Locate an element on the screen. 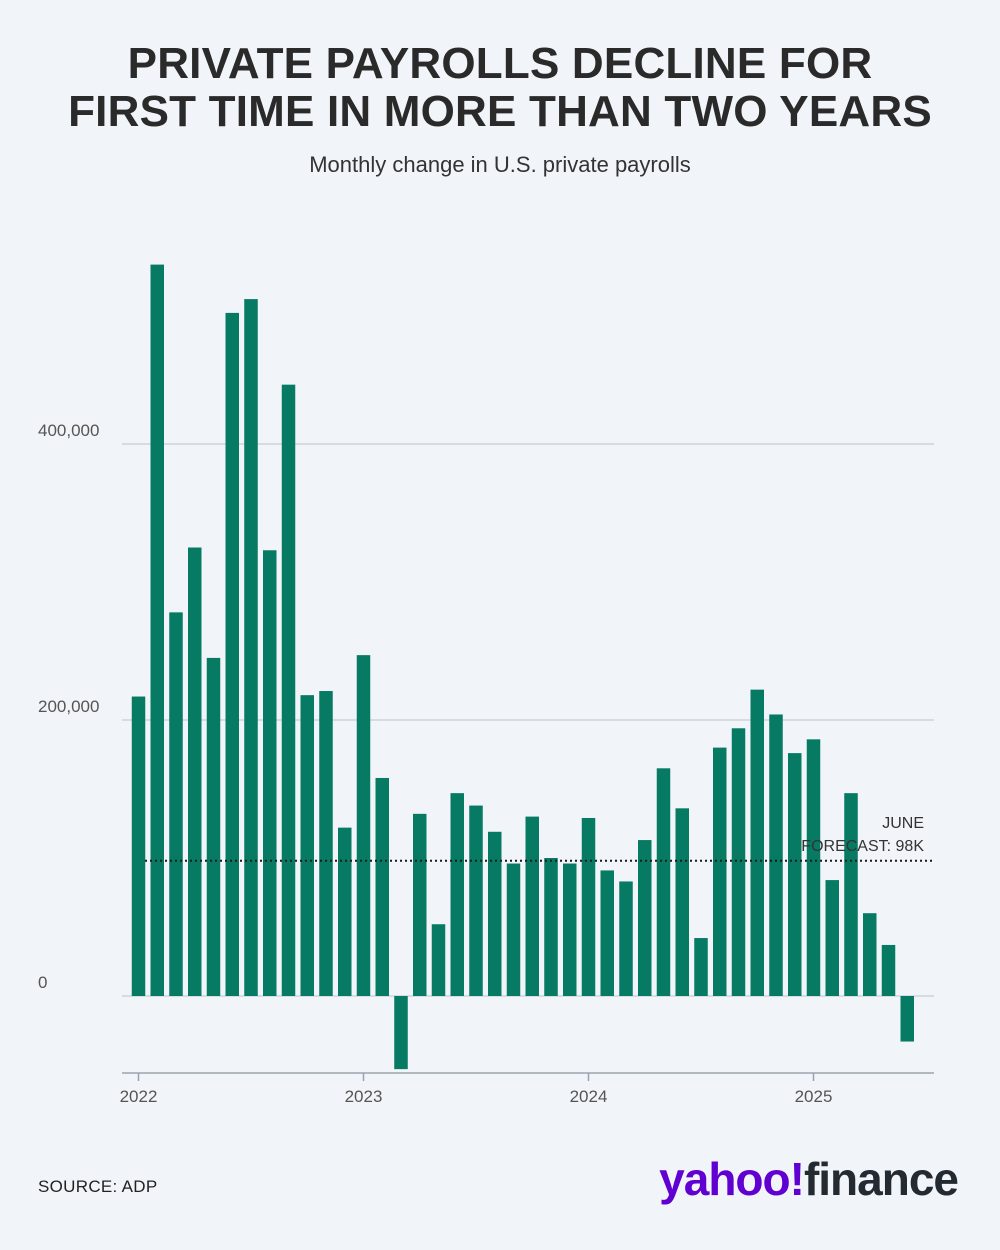 The height and width of the screenshot is (1250, 1000). title-line-1: PRIVATE PAYROLLS DECLINE FOR is located at coordinates (500, 63).